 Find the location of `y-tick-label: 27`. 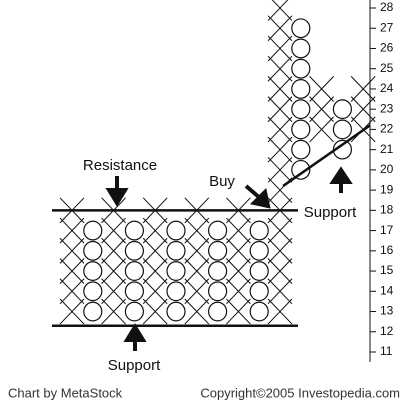

y-tick-label: 27 is located at coordinates (387, 27).